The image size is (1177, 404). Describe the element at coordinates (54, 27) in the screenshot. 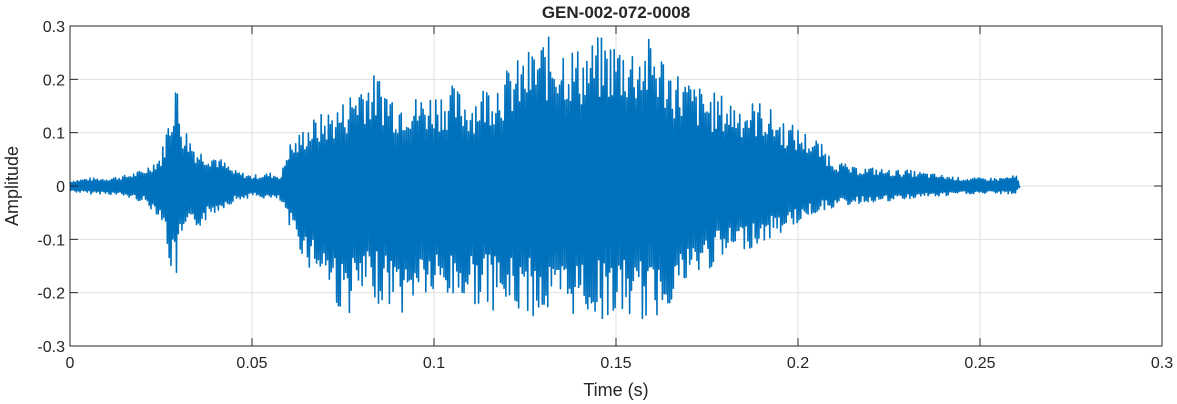

I see `y-tick-label: 0.3` at that location.